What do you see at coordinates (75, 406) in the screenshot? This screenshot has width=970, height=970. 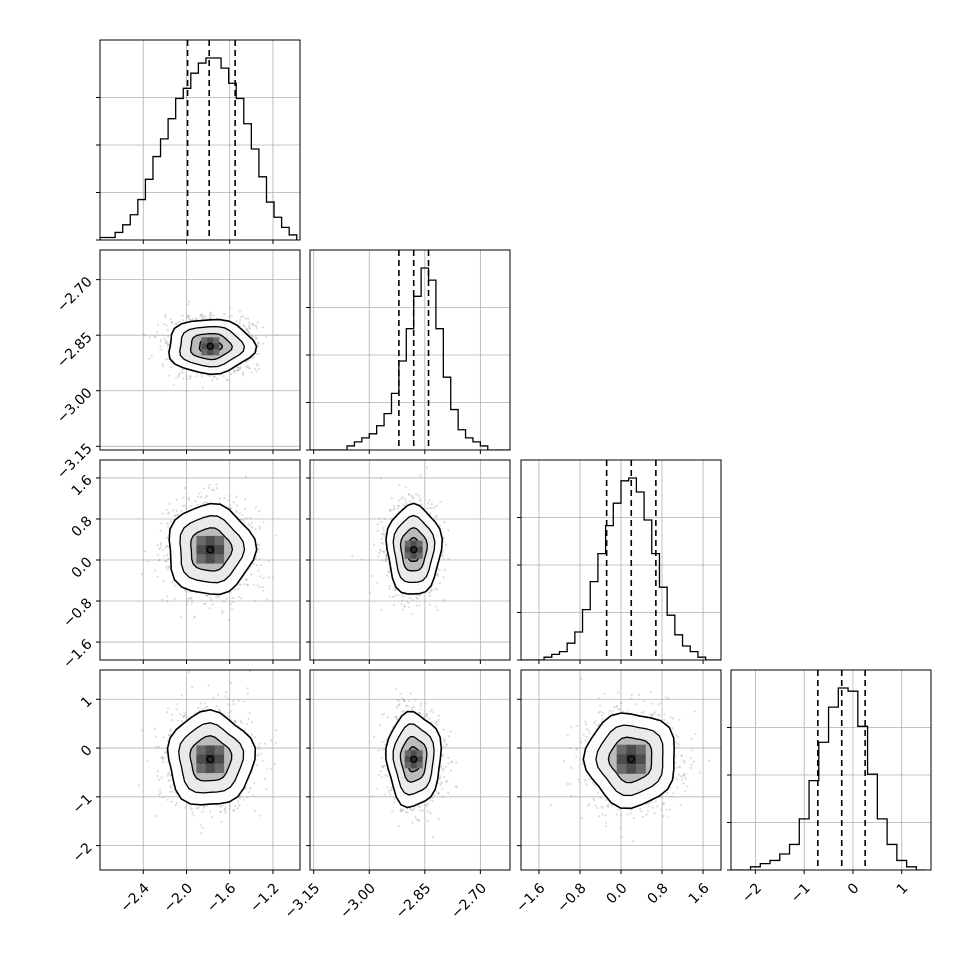 I see `tick-label-y: −3.00` at bounding box center [75, 406].